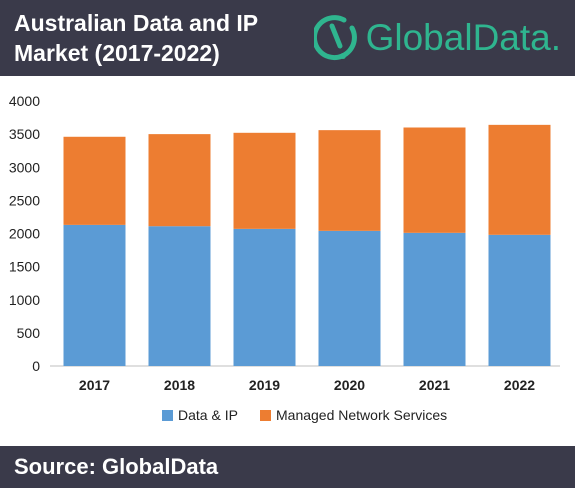  I want to click on logo-text: GlobalData., so click(463, 37).